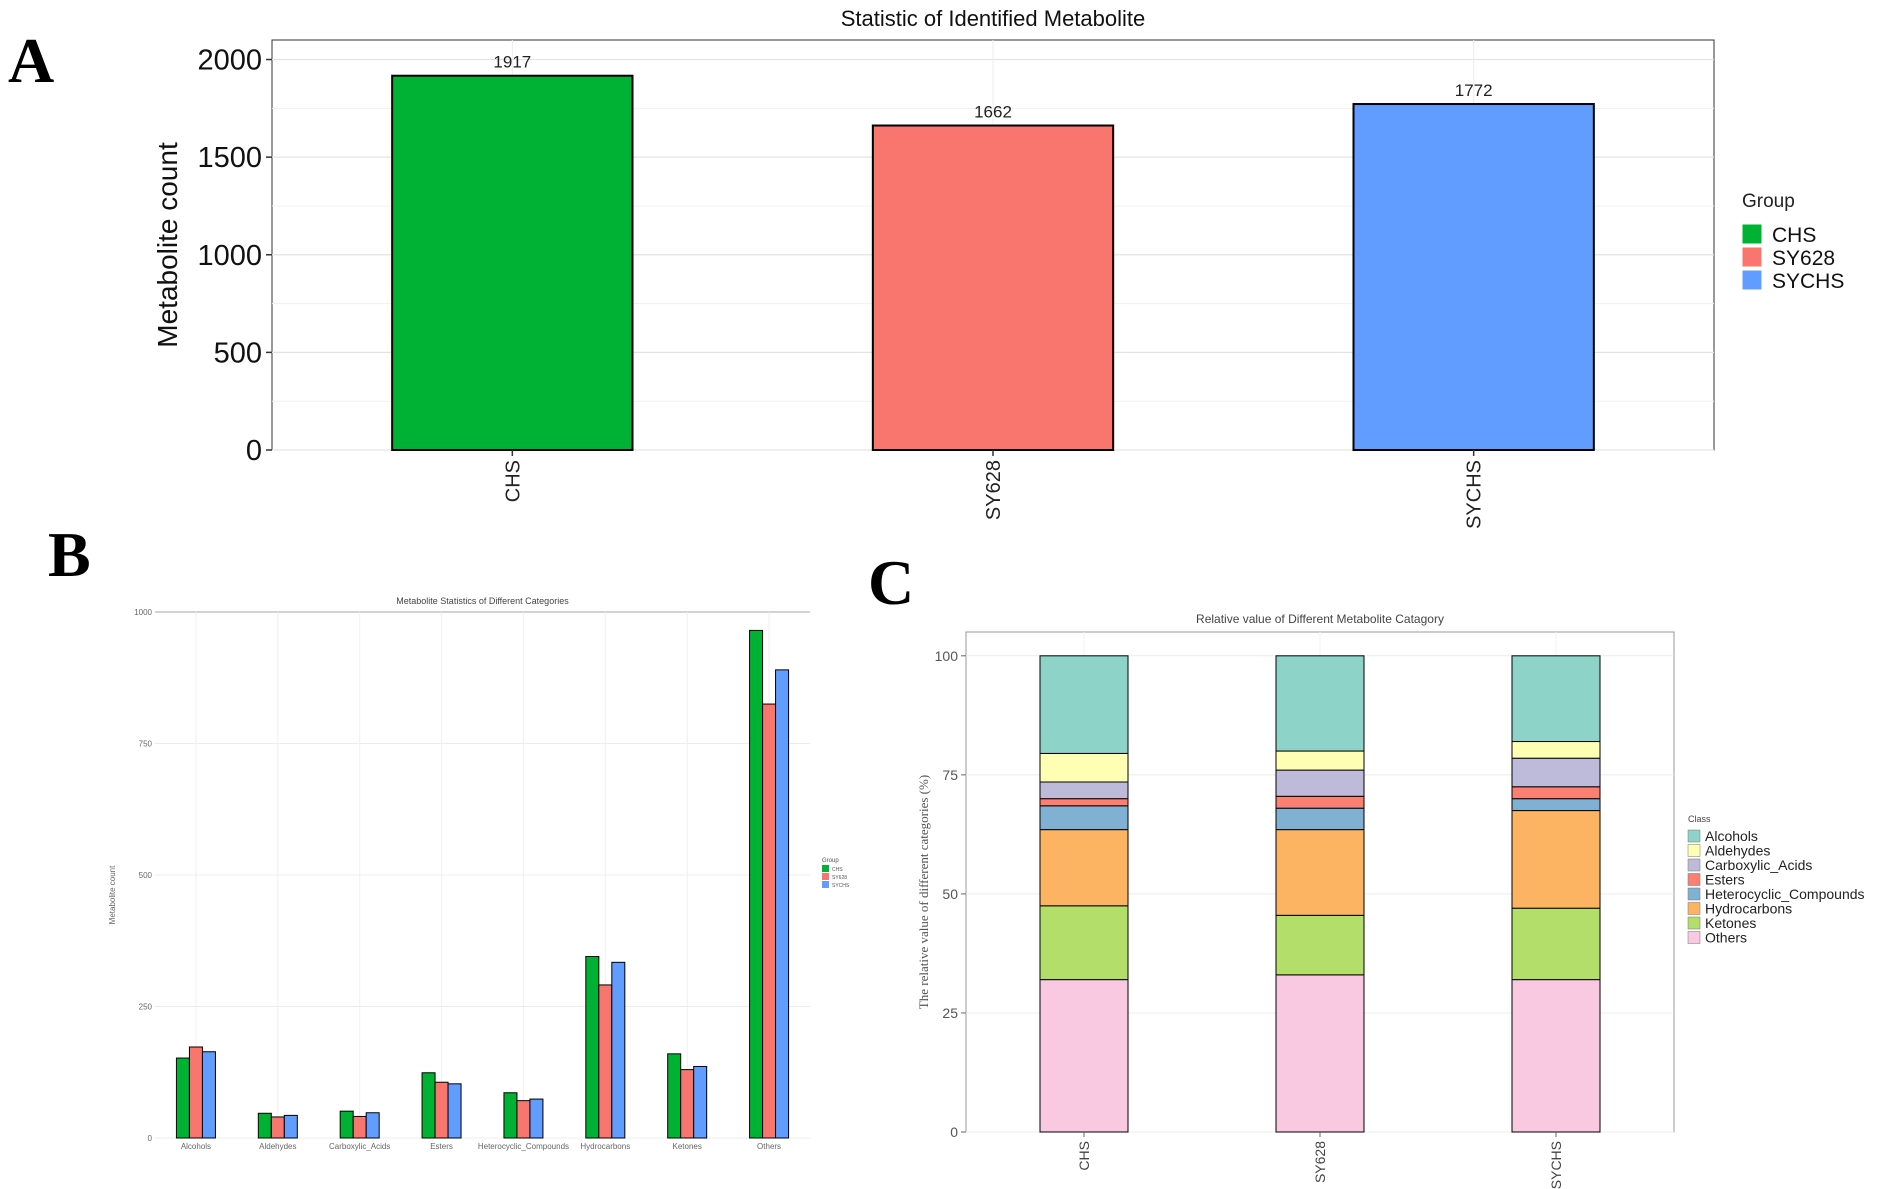  Describe the element at coordinates (825, 876) in the screenshot. I see `panel-b-legend-swatch-sy628` at that location.